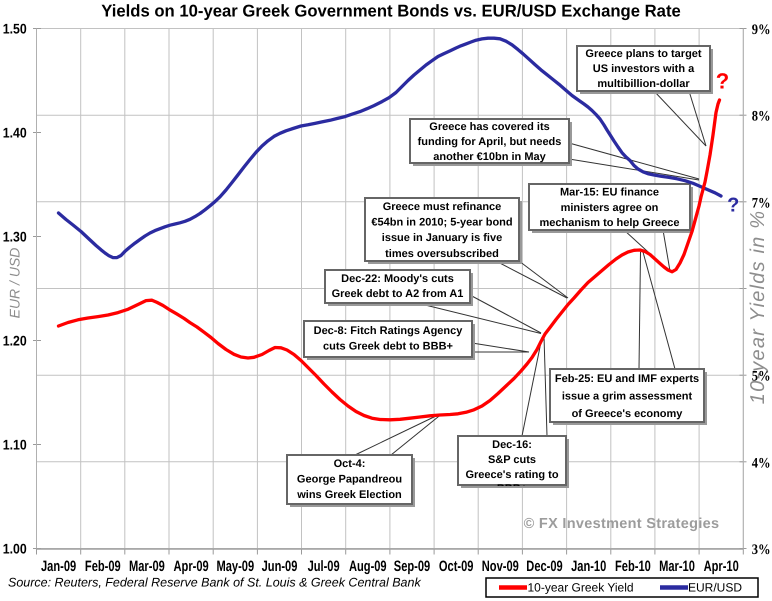 The width and height of the screenshot is (772, 601). What do you see at coordinates (490, 142) in the screenshot?
I see `svg-text: funding for April, but needs` at bounding box center [490, 142].